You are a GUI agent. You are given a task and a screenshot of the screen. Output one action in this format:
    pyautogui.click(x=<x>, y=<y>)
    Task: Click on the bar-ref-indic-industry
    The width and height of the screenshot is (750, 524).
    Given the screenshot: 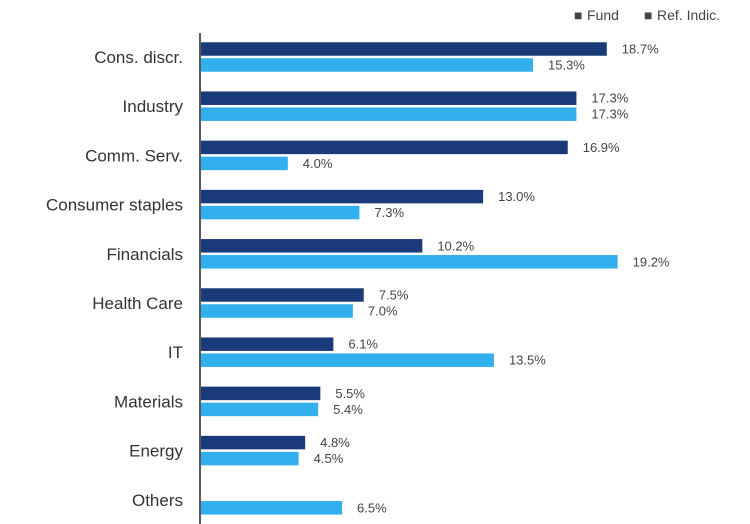 What is the action you would take?
    pyautogui.click(x=389, y=114)
    